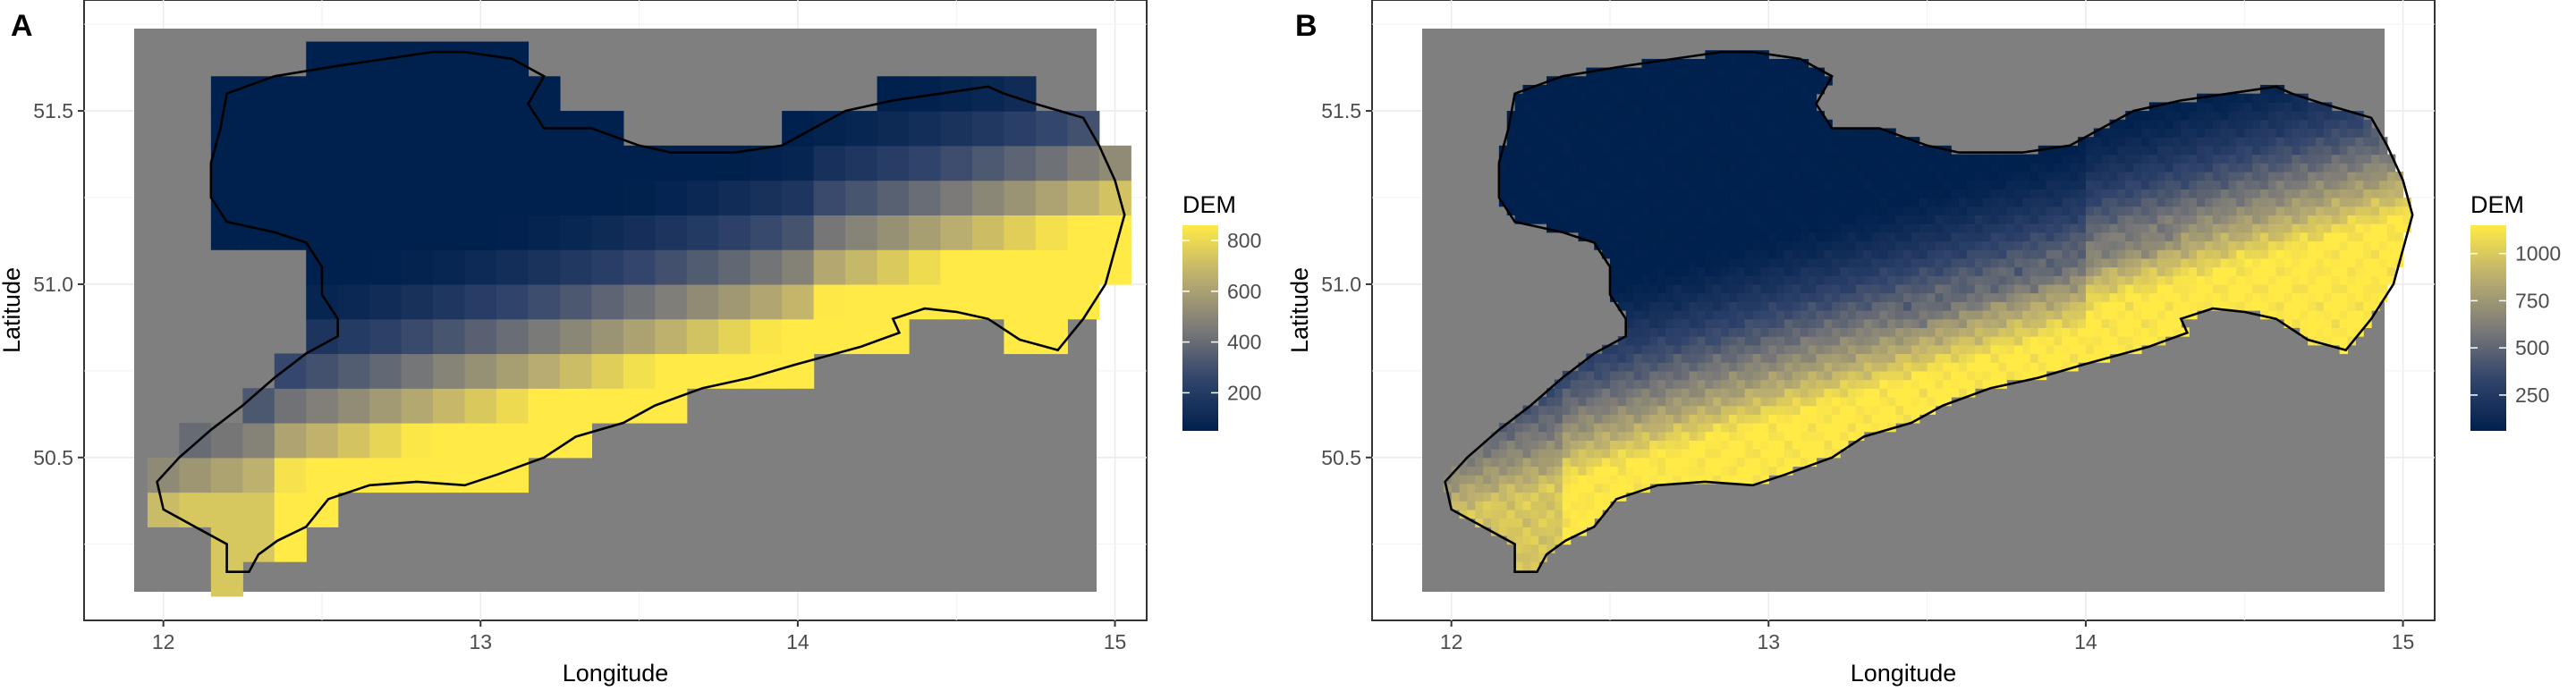  I want to click on y-tick-label-0: 50.5, so click(53, 458).